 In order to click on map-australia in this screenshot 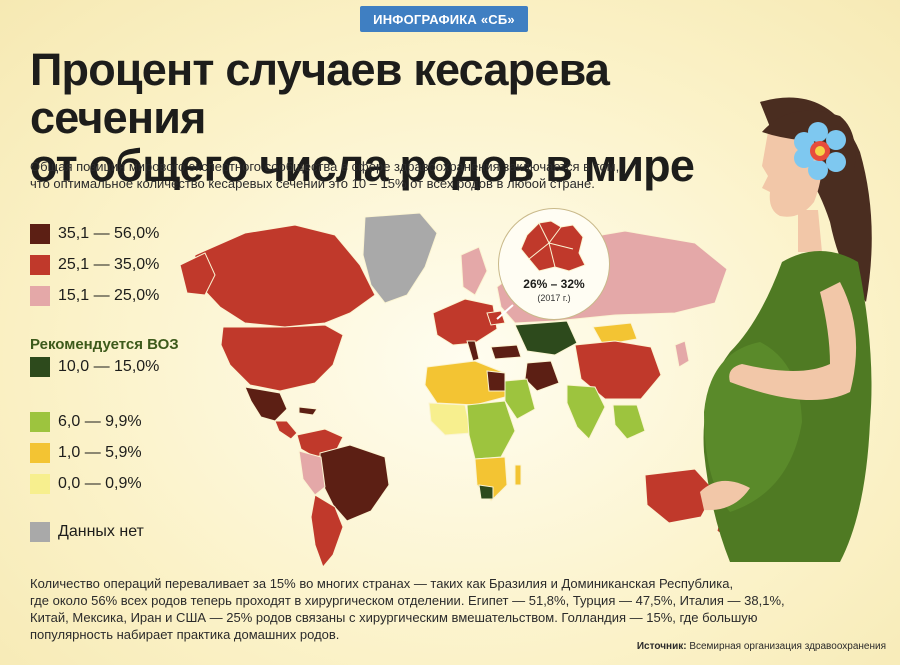, I will do `click(680, 496)`.